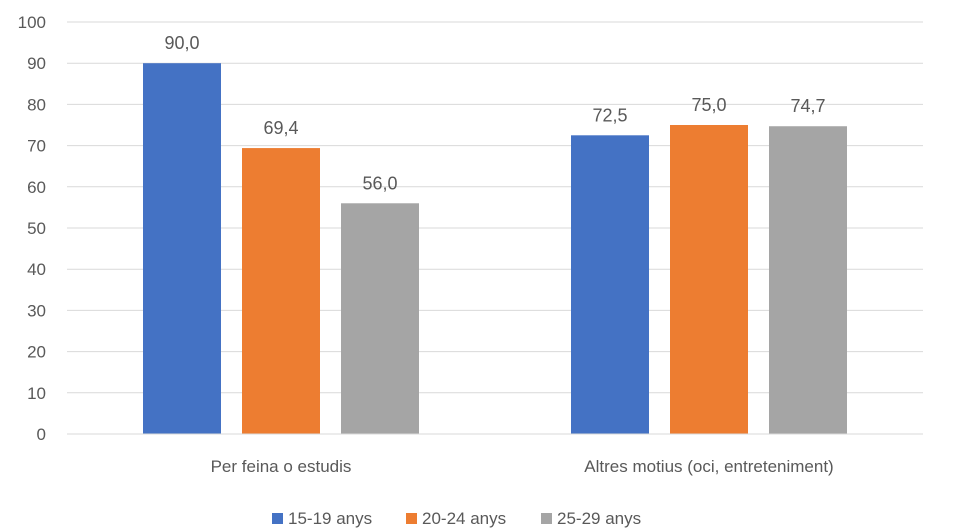 This screenshot has height=529, width=953. I want to click on y-axis: 0 10 20 30 40 50 60 70 80 90 100, so click(32, 228).